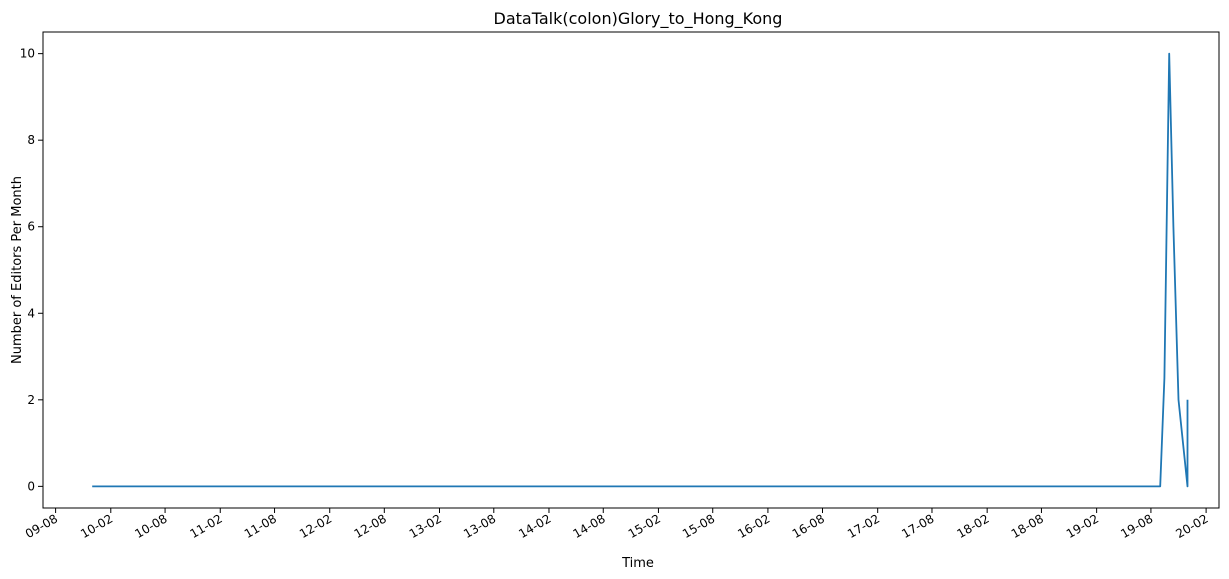 This screenshot has width=1229, height=579. Describe the element at coordinates (479, 526) in the screenshot. I see `x-tick-label: 13-08` at that location.